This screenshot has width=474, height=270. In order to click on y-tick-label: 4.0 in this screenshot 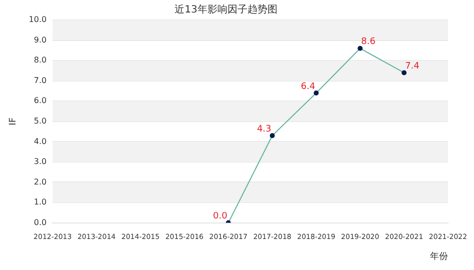, I will do `click(40, 141)`.